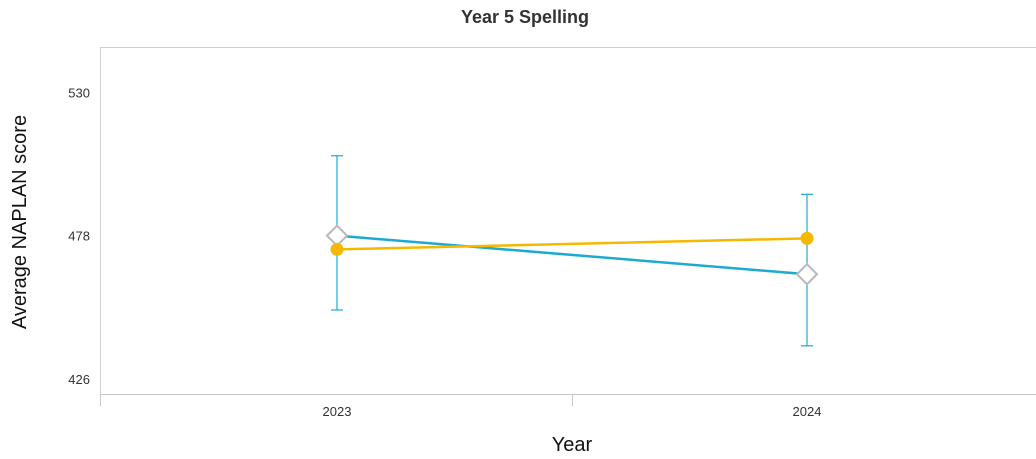 Image resolution: width=1036 pixels, height=459 pixels. Describe the element at coordinates (572, 445) in the screenshot. I see `x-axis-title: Year` at that location.